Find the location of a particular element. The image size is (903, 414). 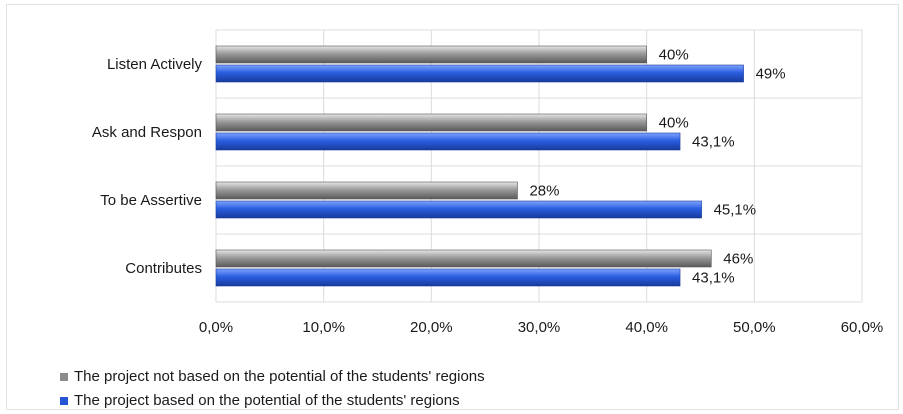

data-label: 46% is located at coordinates (738, 259).